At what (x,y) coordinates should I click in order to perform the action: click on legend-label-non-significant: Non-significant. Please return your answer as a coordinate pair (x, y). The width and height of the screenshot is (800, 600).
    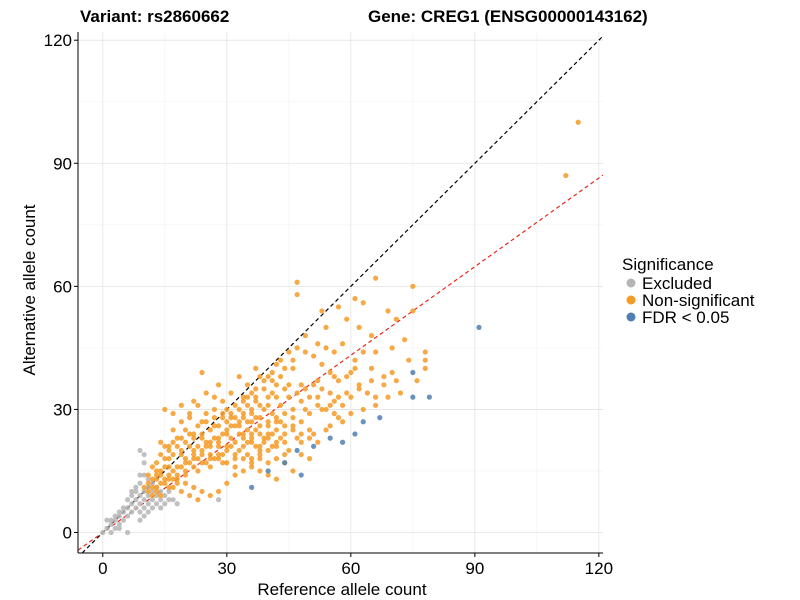
    Looking at the image, I should click on (698, 300).